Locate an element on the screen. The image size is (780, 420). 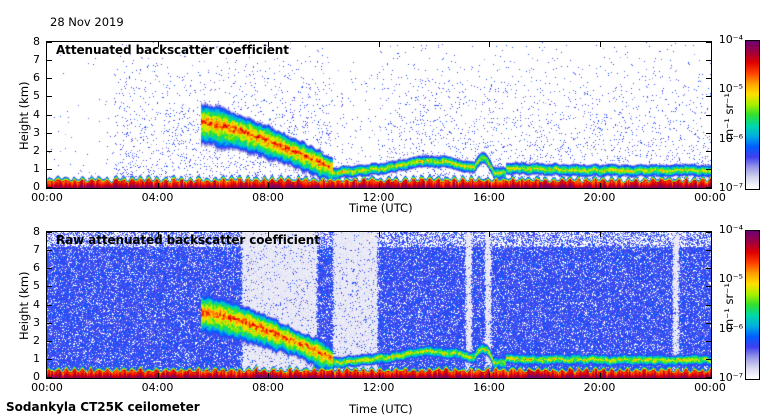
colorbar-unit-top: m⁻¹ sr⁻¹ is located at coordinates (729, 116).